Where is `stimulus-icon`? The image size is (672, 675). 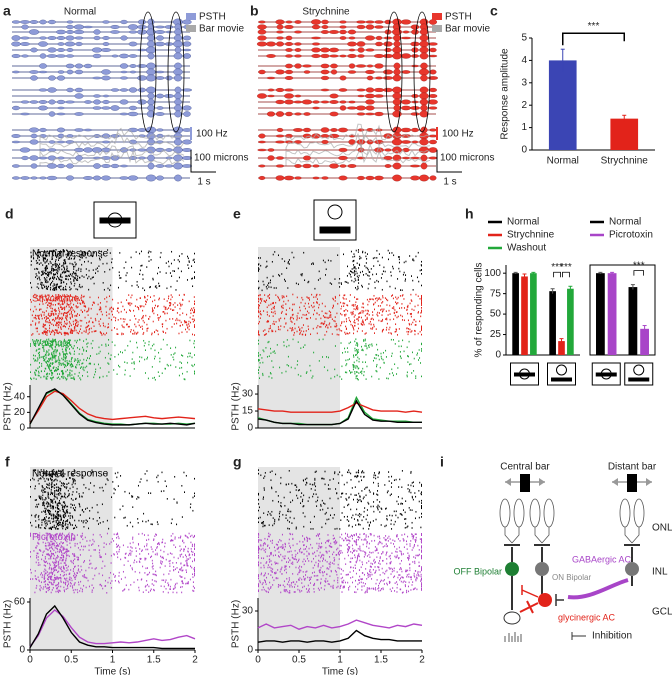 stimulus-icon is located at coordinates (606, 374).